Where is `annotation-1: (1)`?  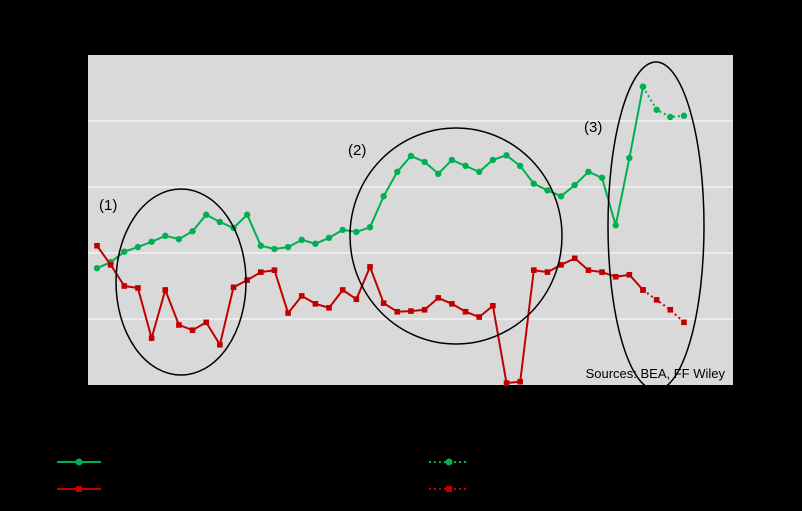 annotation-1: (1) is located at coordinates (108, 205).